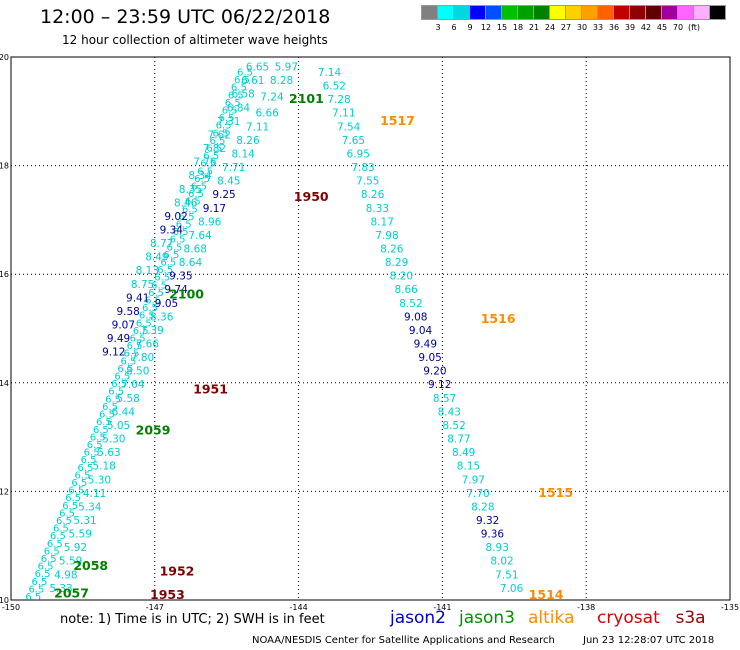 The image size is (740, 650). What do you see at coordinates (60, 589) in the screenshot?
I see `swh-label: 5.33` at bounding box center [60, 589].